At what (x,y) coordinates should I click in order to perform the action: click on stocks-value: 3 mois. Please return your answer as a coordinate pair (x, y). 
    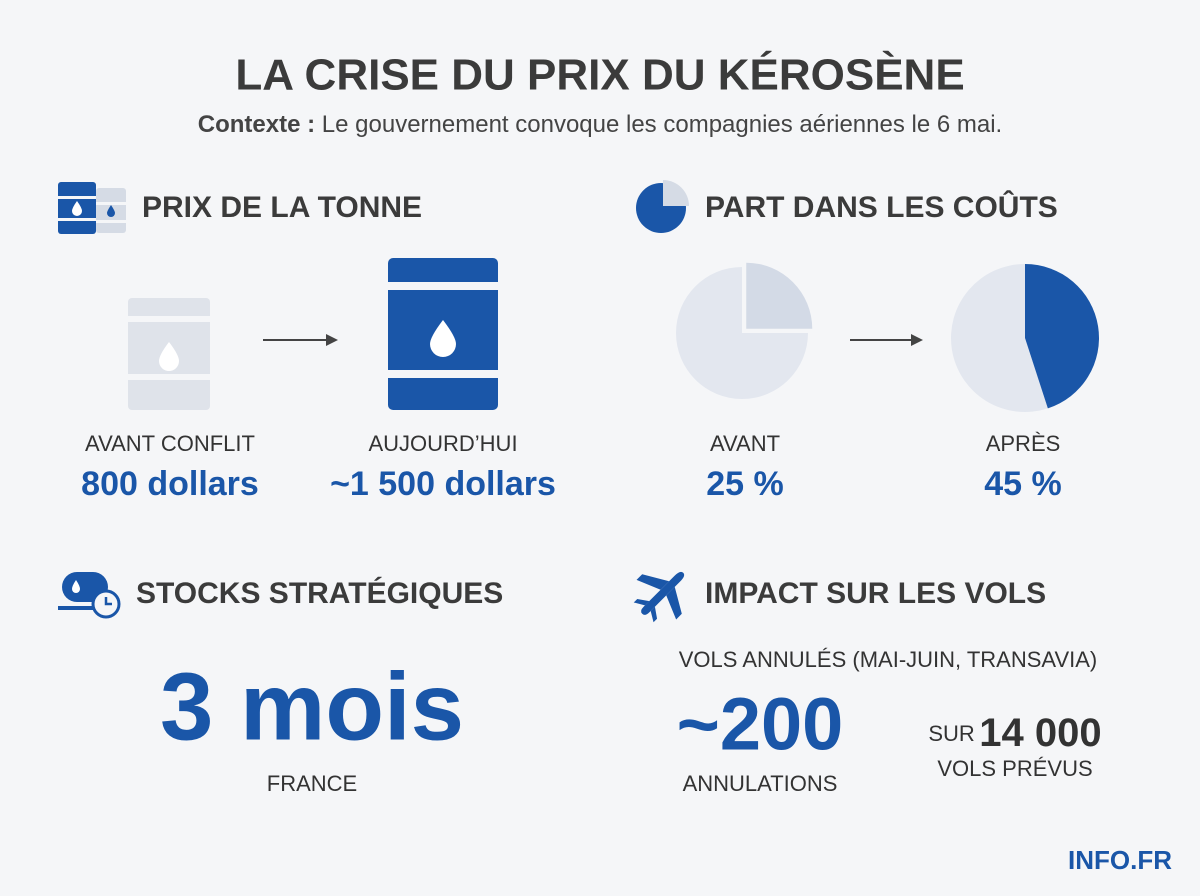
    Looking at the image, I should click on (312, 706).